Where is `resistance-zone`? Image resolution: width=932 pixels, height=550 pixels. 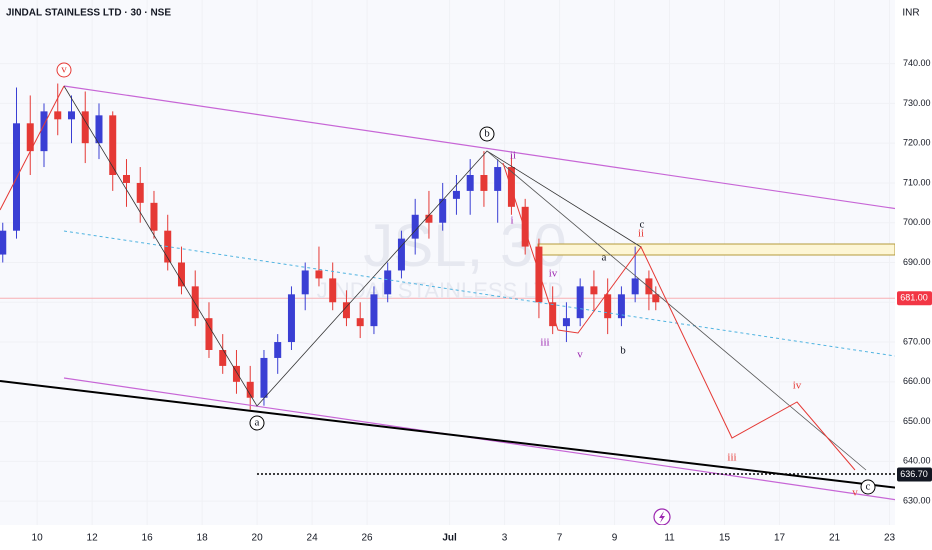 resistance-zone is located at coordinates (716, 249).